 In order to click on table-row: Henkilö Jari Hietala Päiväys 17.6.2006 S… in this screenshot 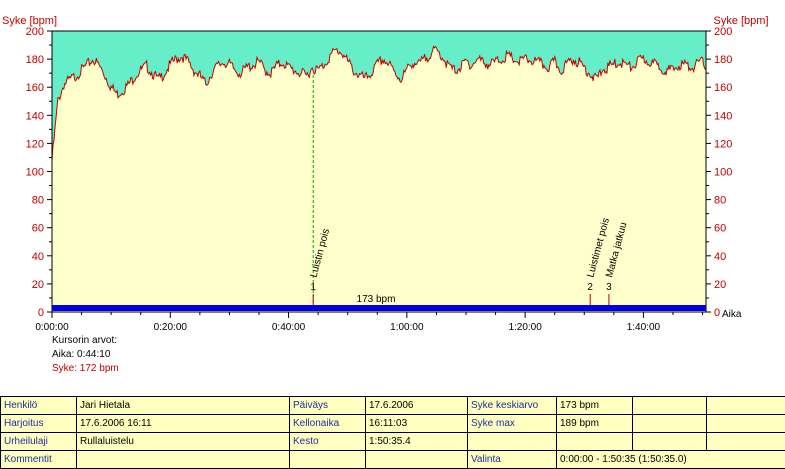, I will do `click(393, 406)`.